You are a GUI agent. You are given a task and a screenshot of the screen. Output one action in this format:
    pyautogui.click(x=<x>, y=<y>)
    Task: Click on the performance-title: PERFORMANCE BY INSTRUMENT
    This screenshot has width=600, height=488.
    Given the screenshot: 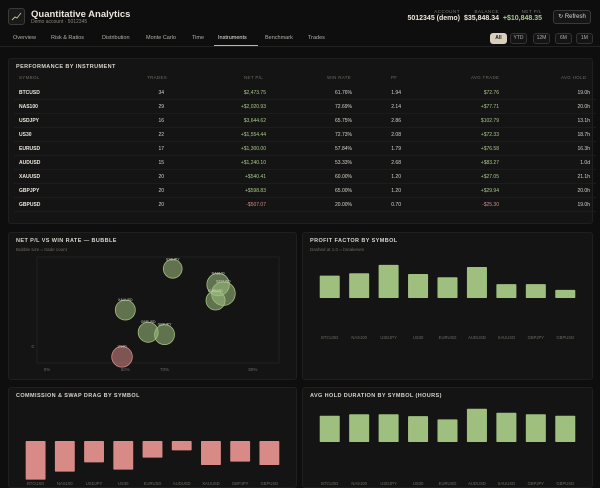 What is the action you would take?
    pyautogui.click(x=66, y=67)
    